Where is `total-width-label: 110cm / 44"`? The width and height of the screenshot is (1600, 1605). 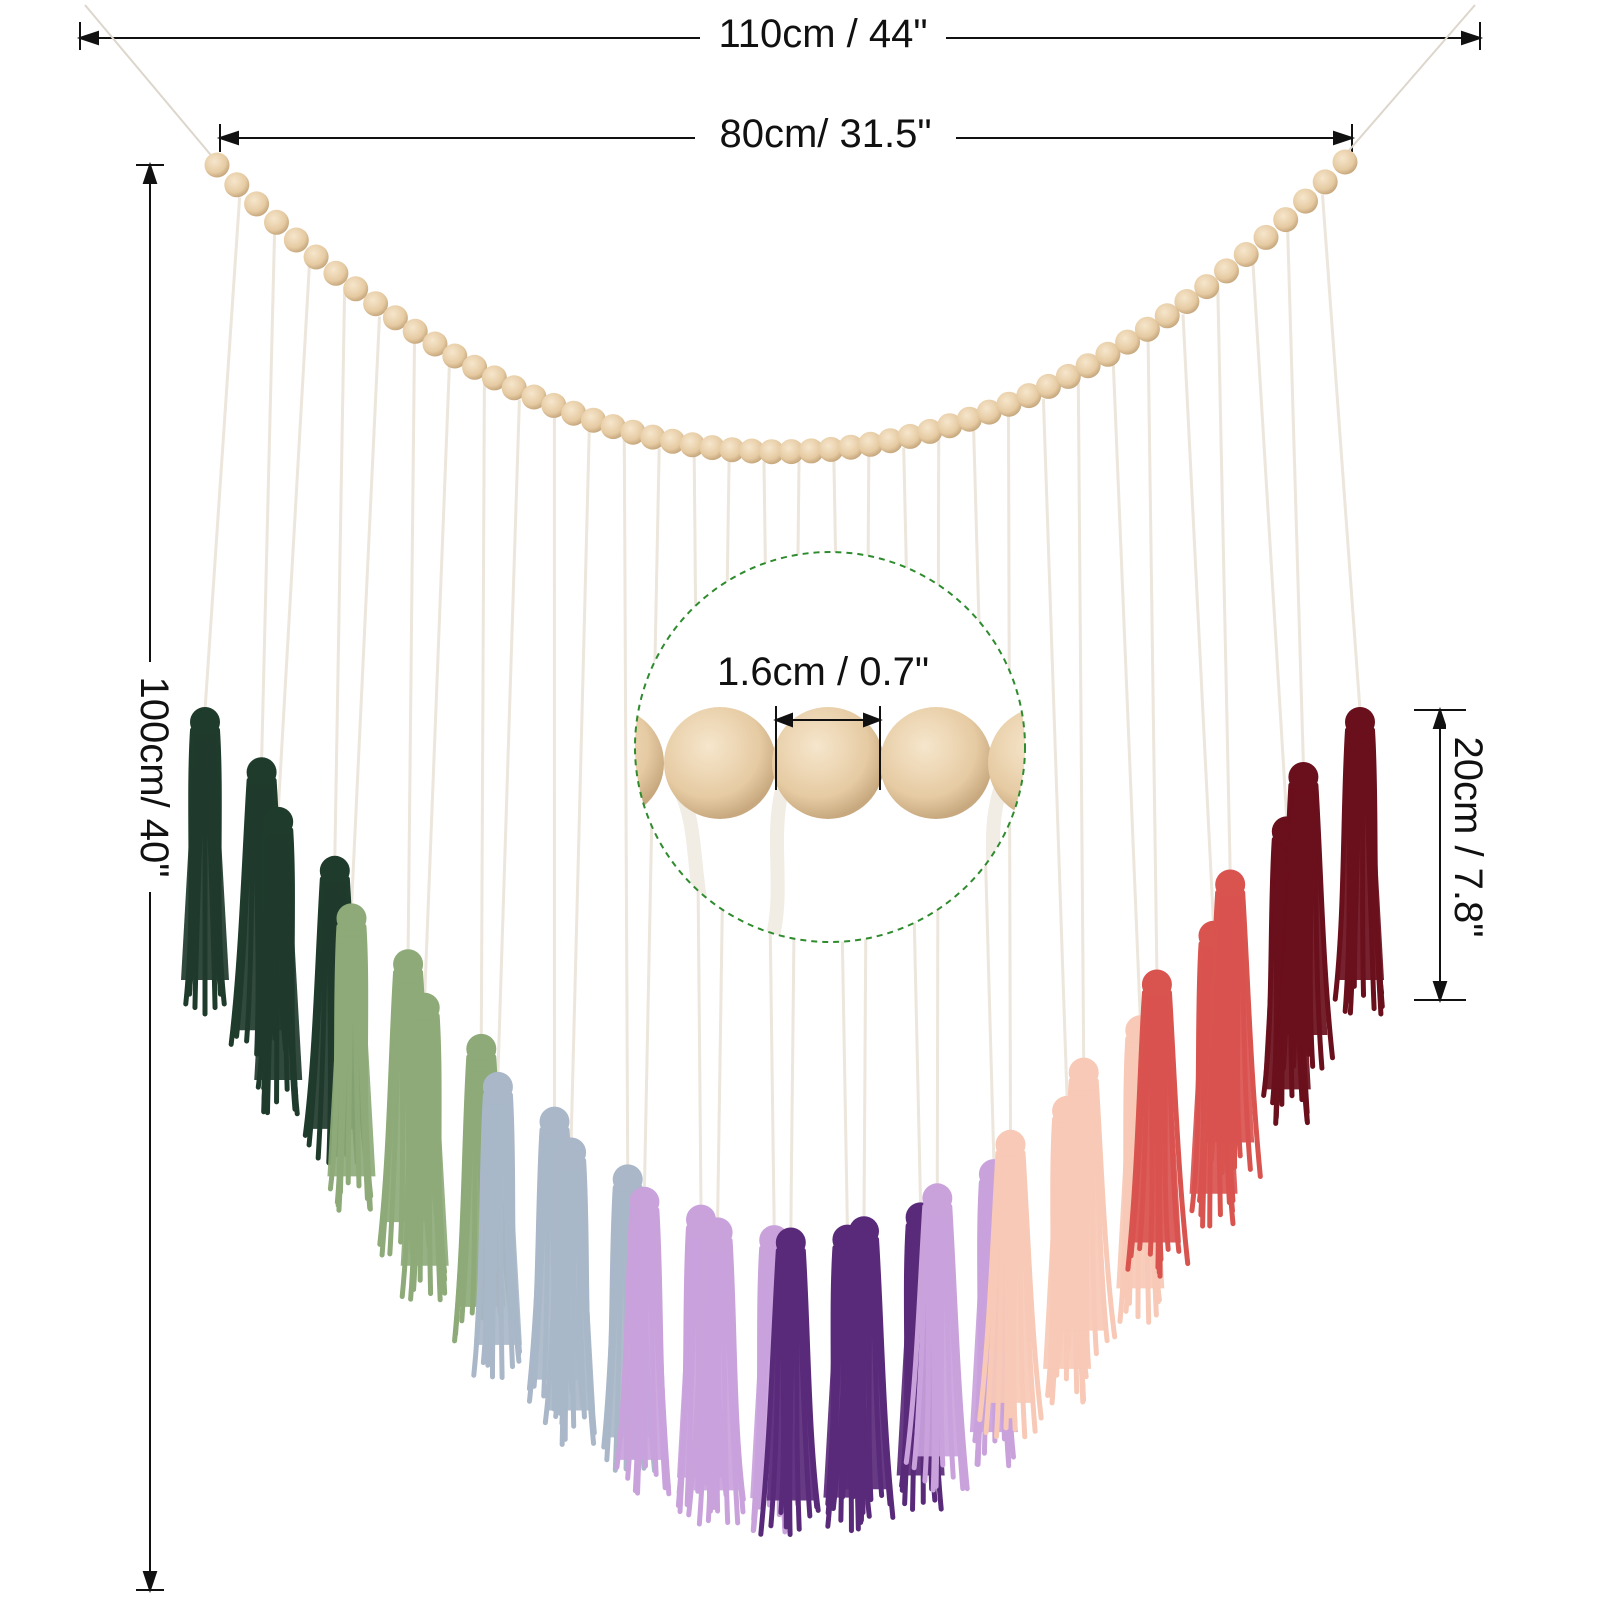 total-width-label: 110cm / 44" is located at coordinates (823, 34).